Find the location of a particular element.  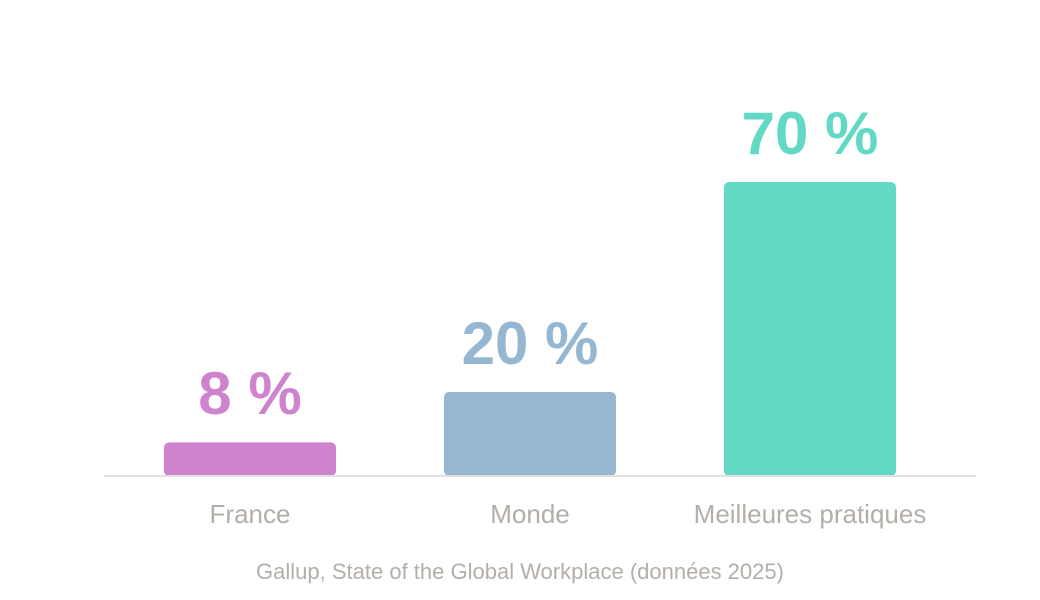

x-tick-label: Monde is located at coordinates (530, 514).